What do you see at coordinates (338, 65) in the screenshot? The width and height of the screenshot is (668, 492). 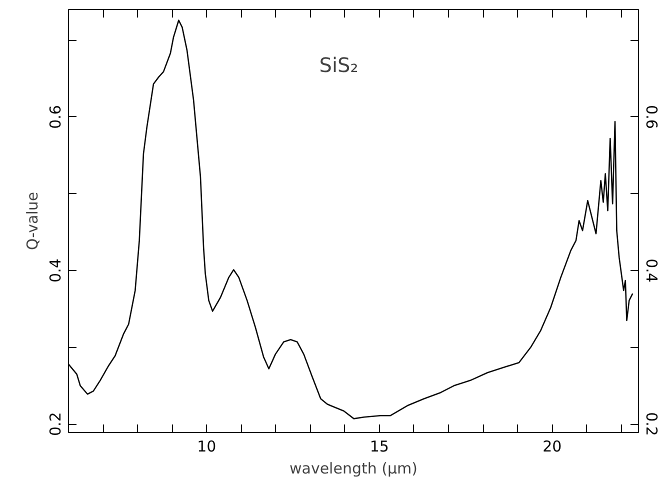 I see `annotation: SiS₂` at bounding box center [338, 65].